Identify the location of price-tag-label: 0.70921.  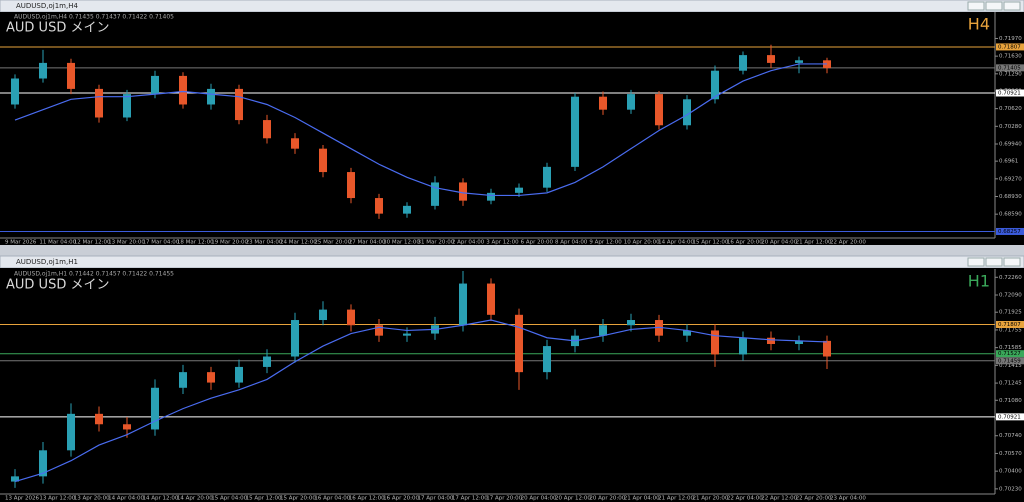
(1009, 417).